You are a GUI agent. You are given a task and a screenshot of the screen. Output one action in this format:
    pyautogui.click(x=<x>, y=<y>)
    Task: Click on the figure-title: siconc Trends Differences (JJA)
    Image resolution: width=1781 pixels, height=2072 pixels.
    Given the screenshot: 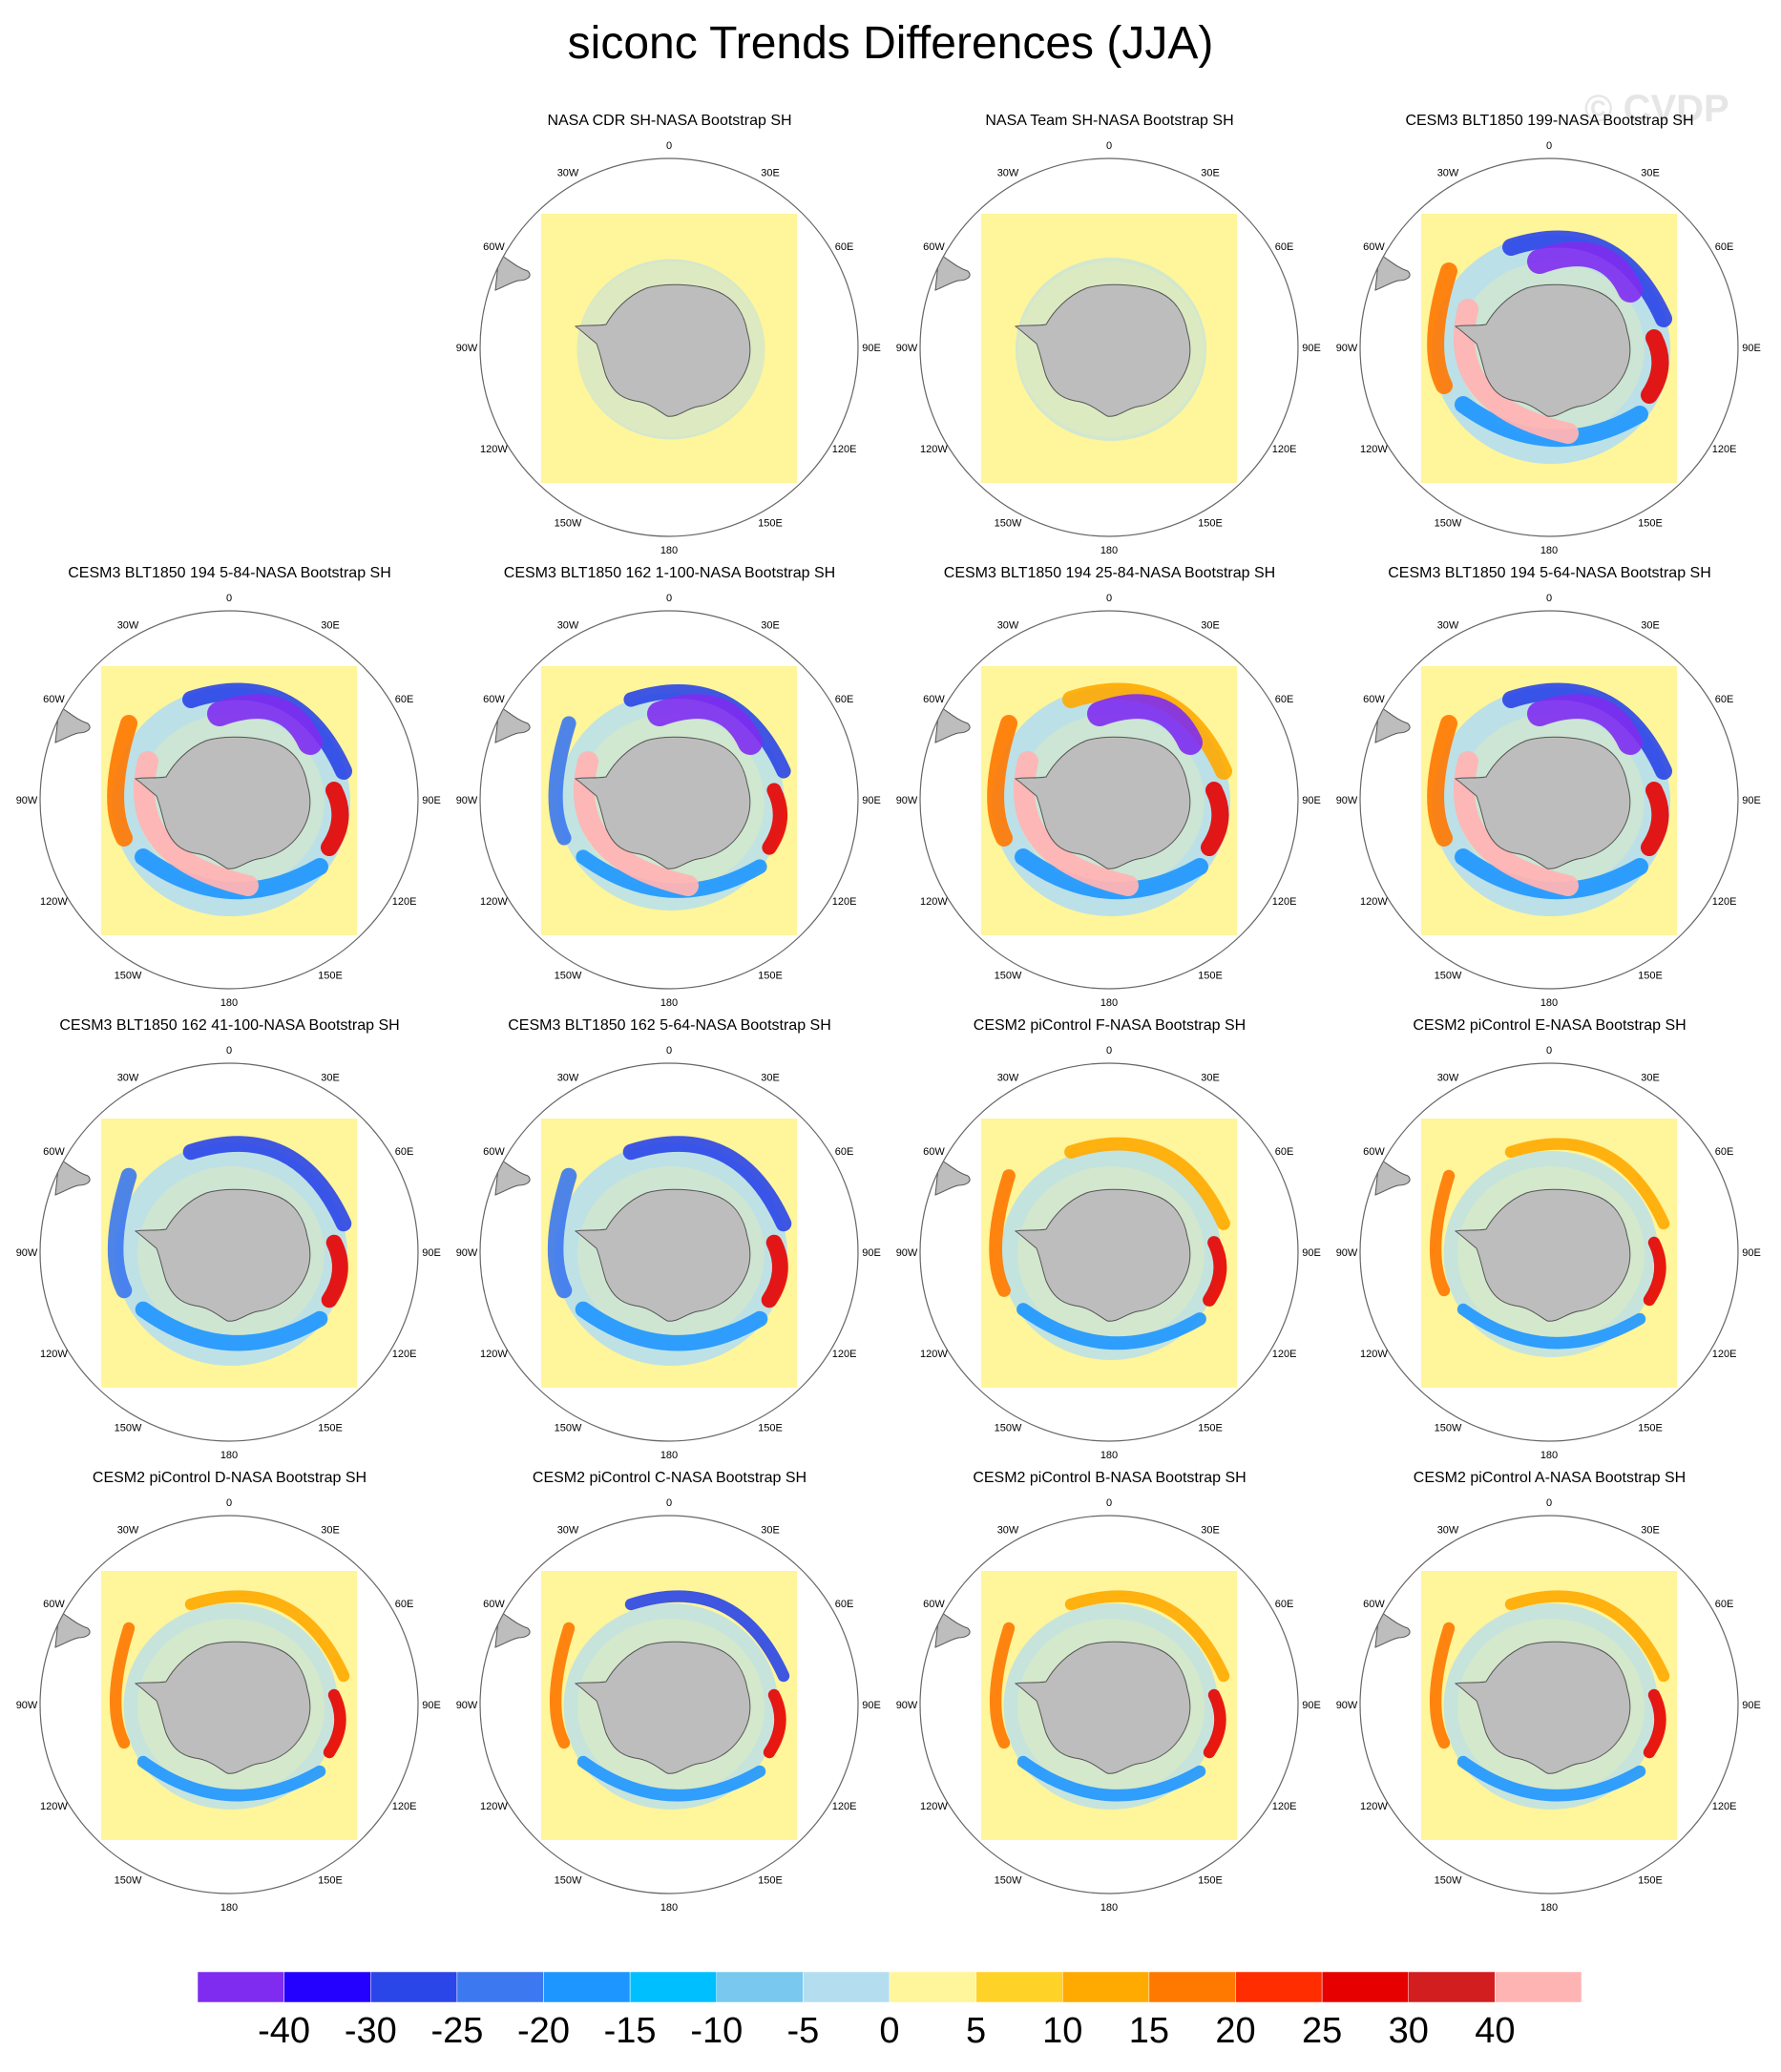 What is the action you would take?
    pyautogui.click(x=890, y=43)
    